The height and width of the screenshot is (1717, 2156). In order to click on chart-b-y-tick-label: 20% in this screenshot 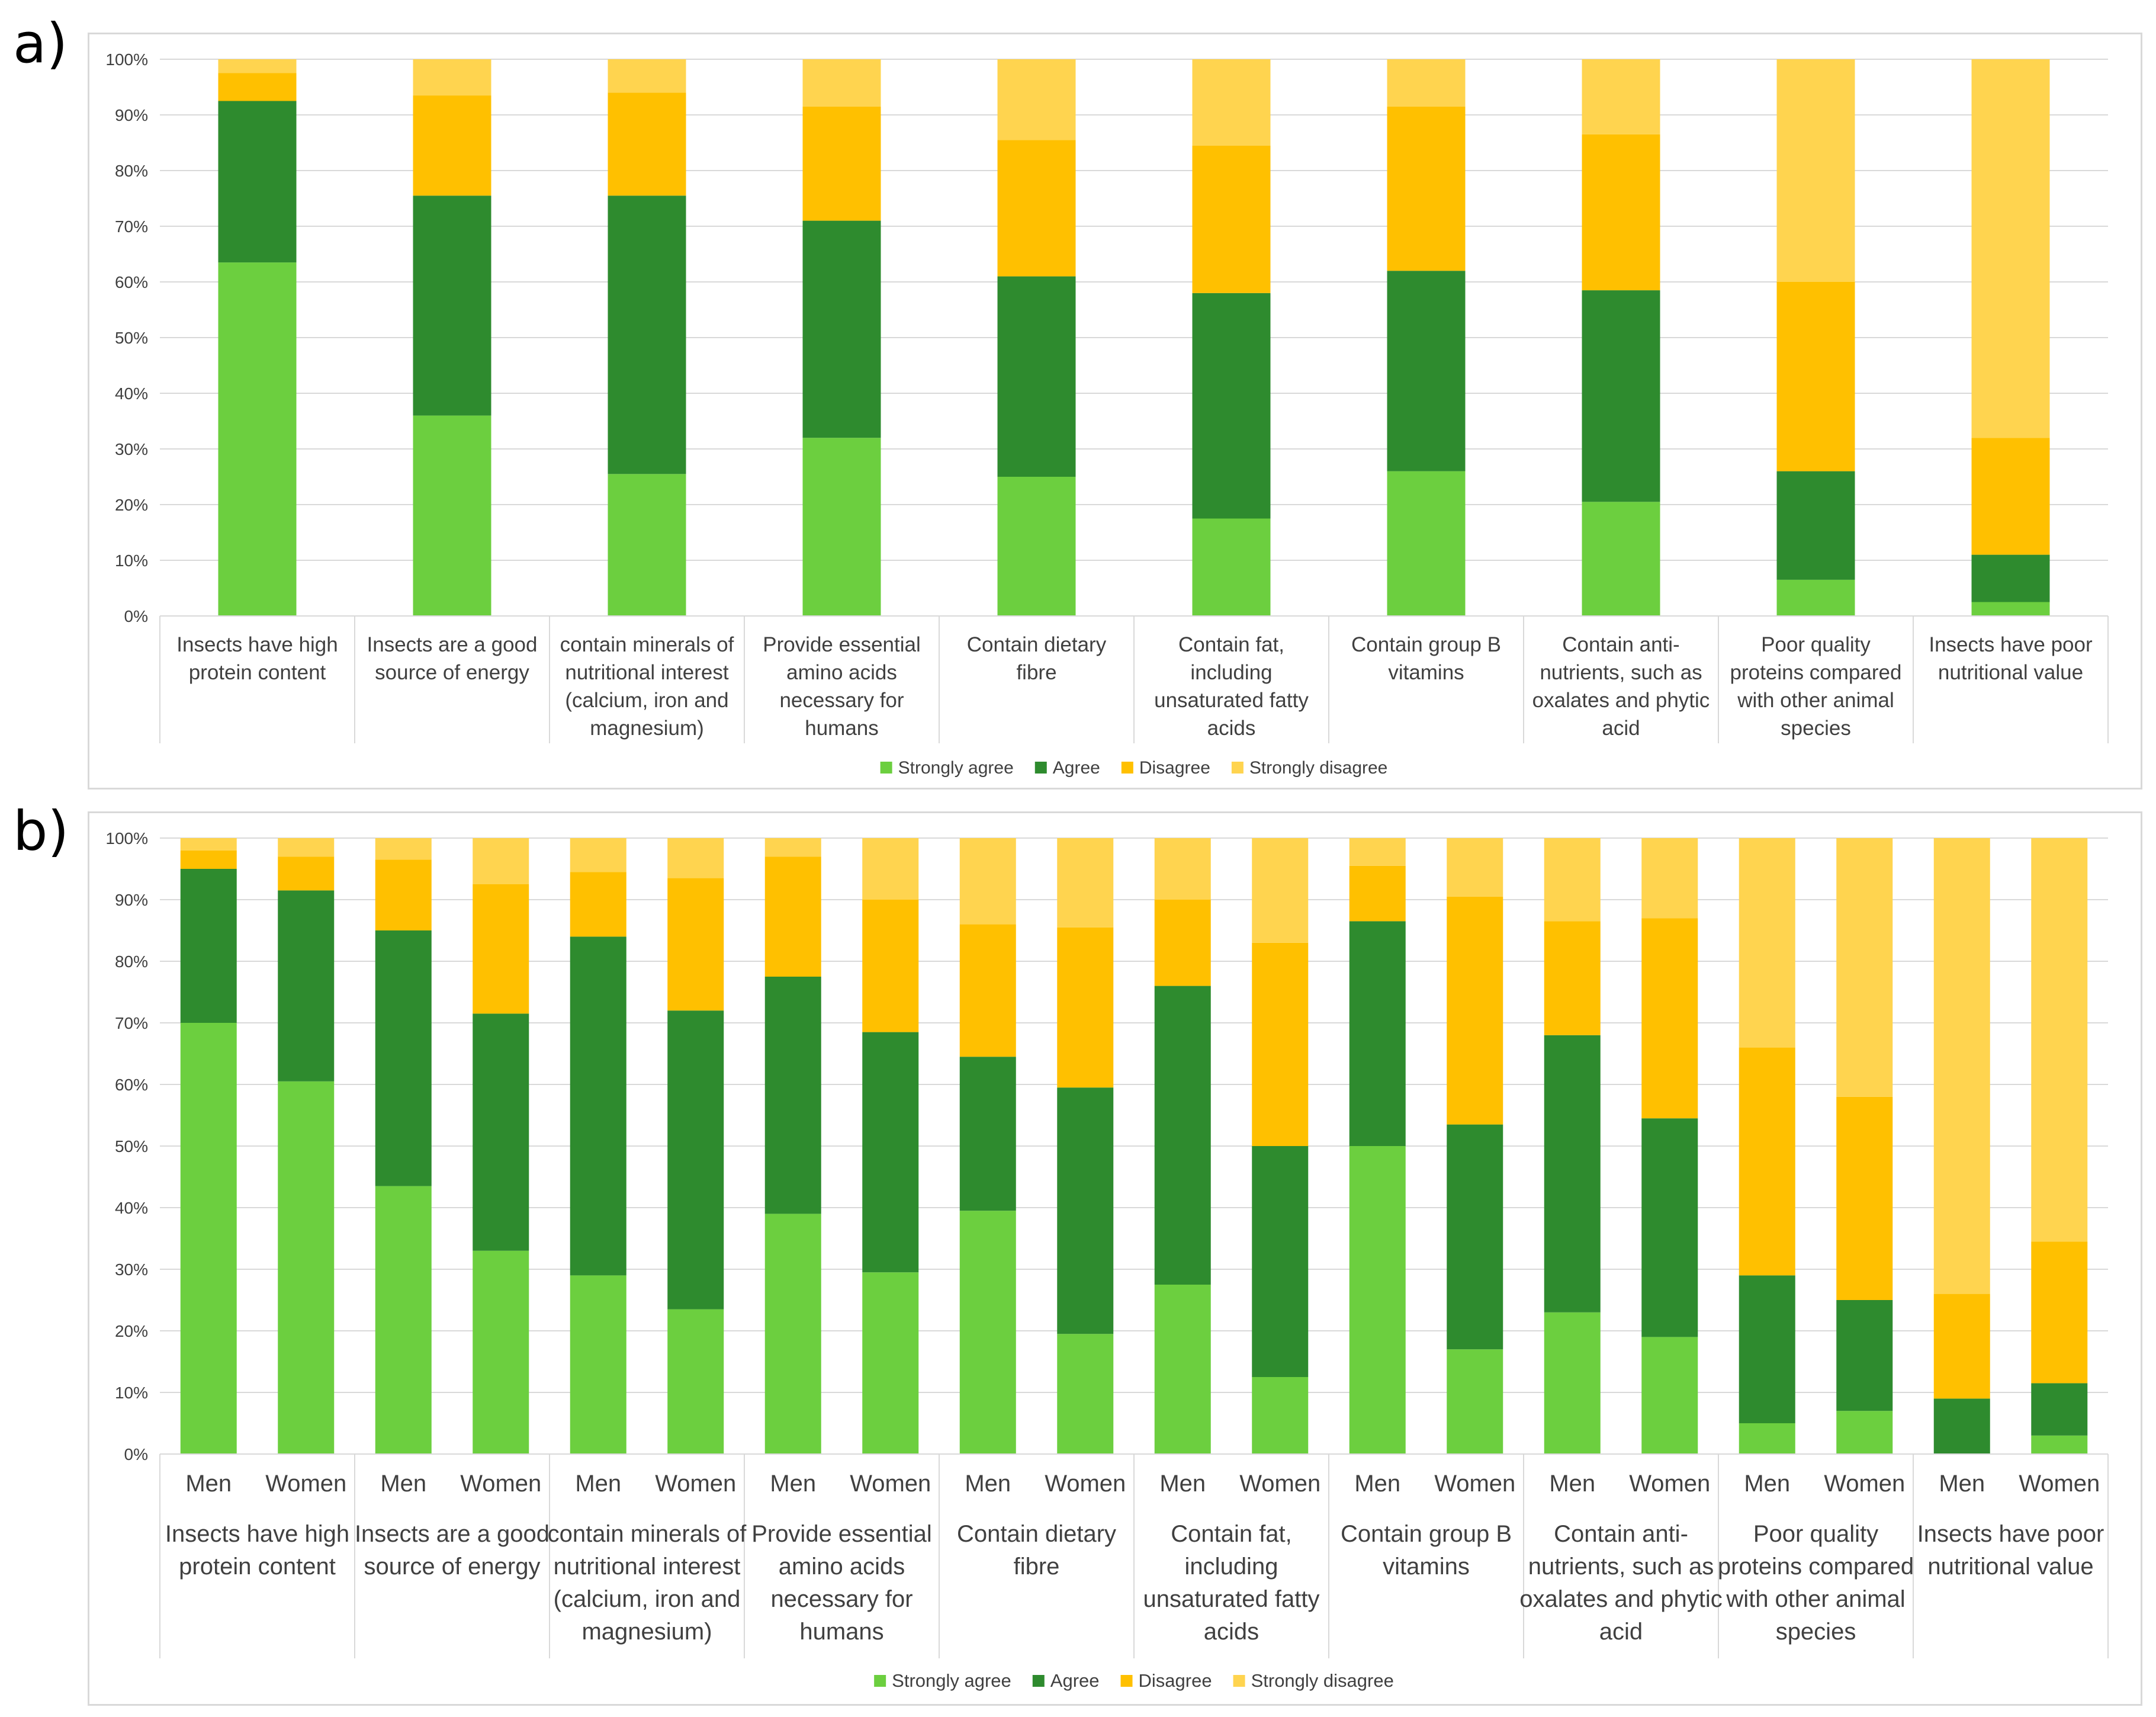, I will do `click(131, 1331)`.